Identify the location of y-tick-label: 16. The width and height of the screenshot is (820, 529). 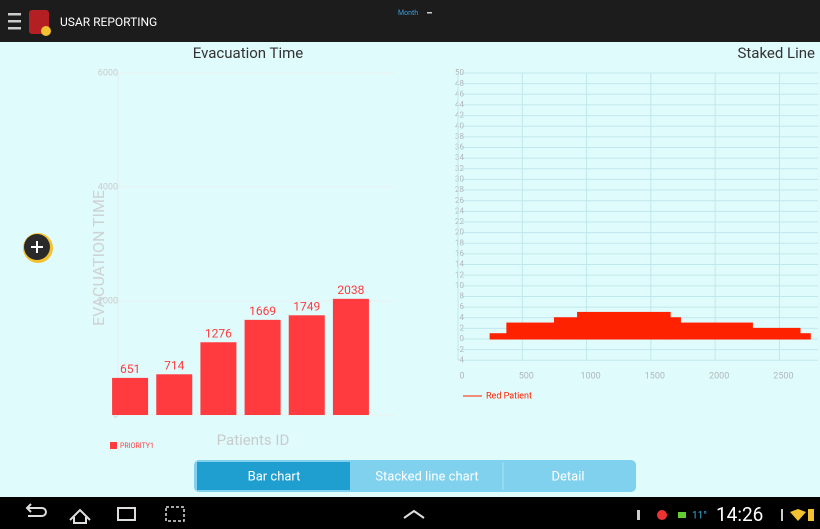
(459, 253).